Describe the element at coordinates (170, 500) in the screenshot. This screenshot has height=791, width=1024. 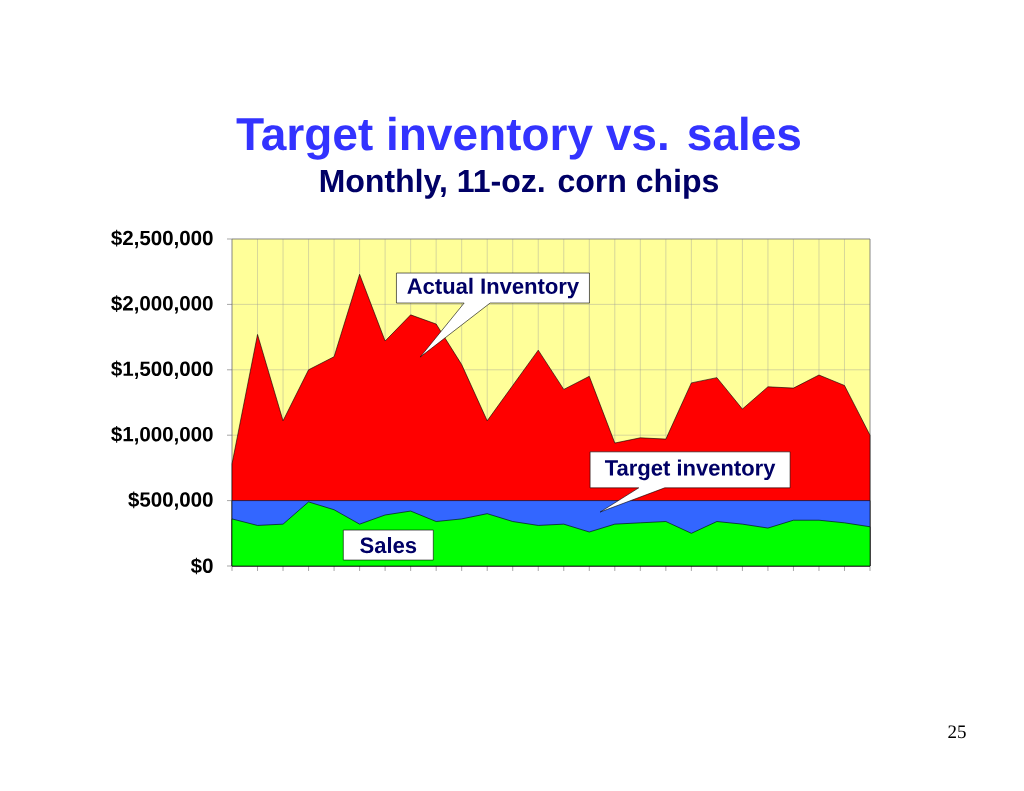
I see `y-tick-label: $500,000` at that location.